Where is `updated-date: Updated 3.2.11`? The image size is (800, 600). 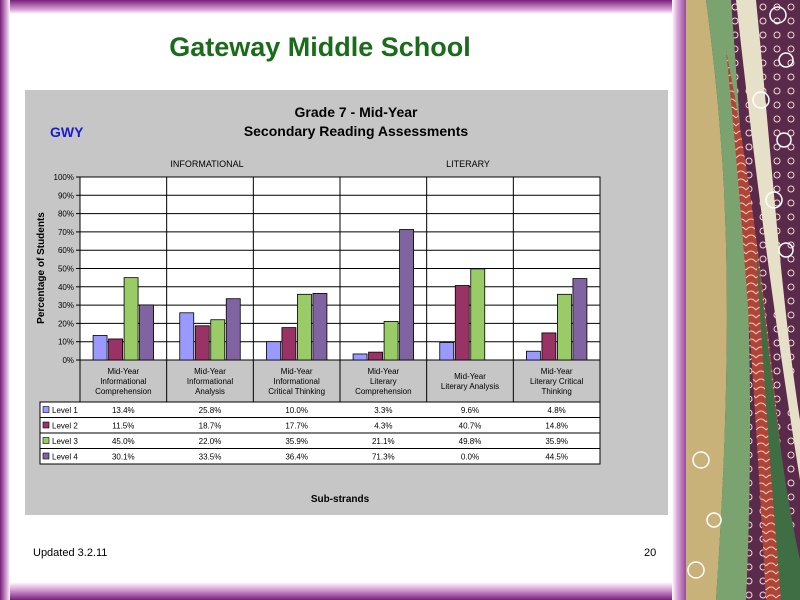
updated-date: Updated 3.2.11 is located at coordinates (70, 553).